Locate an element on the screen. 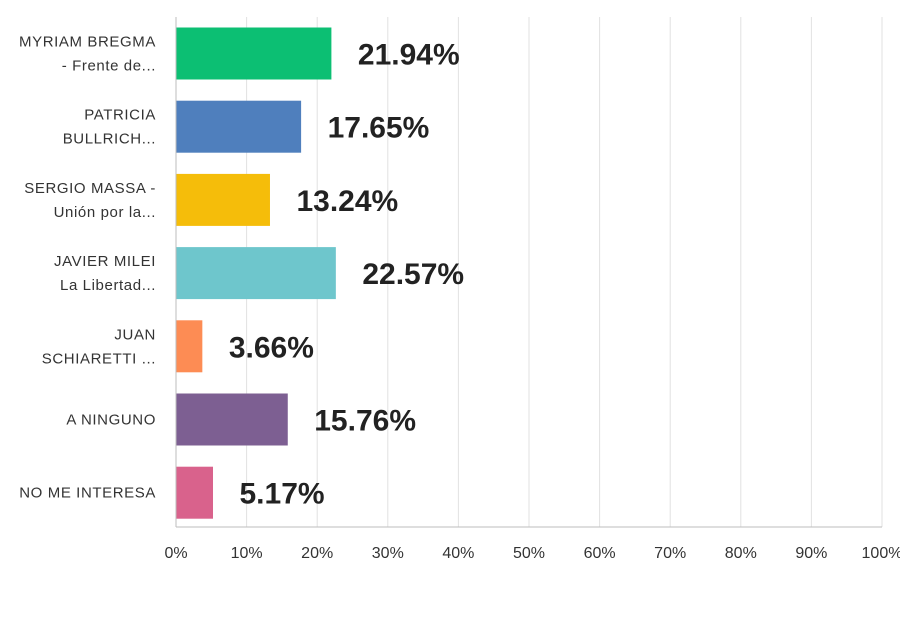 The height and width of the screenshot is (640, 900). bar-value-label: 22.57% is located at coordinates (413, 274).